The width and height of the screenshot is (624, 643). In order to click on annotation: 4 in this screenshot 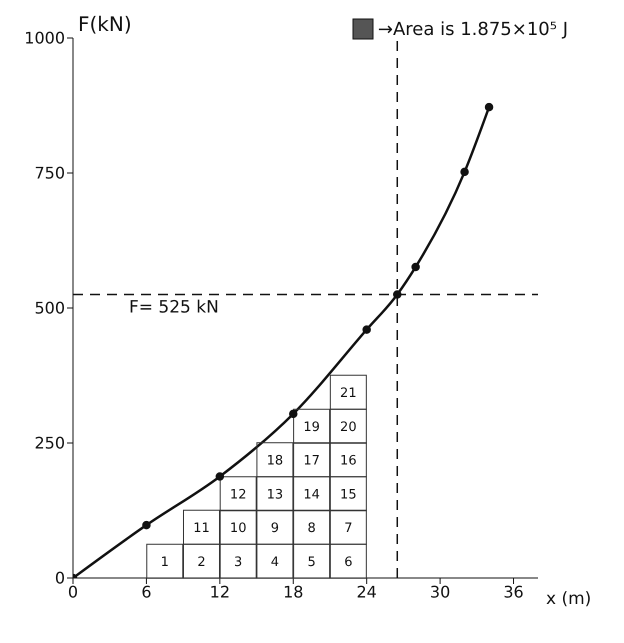, I will do `click(275, 562)`.